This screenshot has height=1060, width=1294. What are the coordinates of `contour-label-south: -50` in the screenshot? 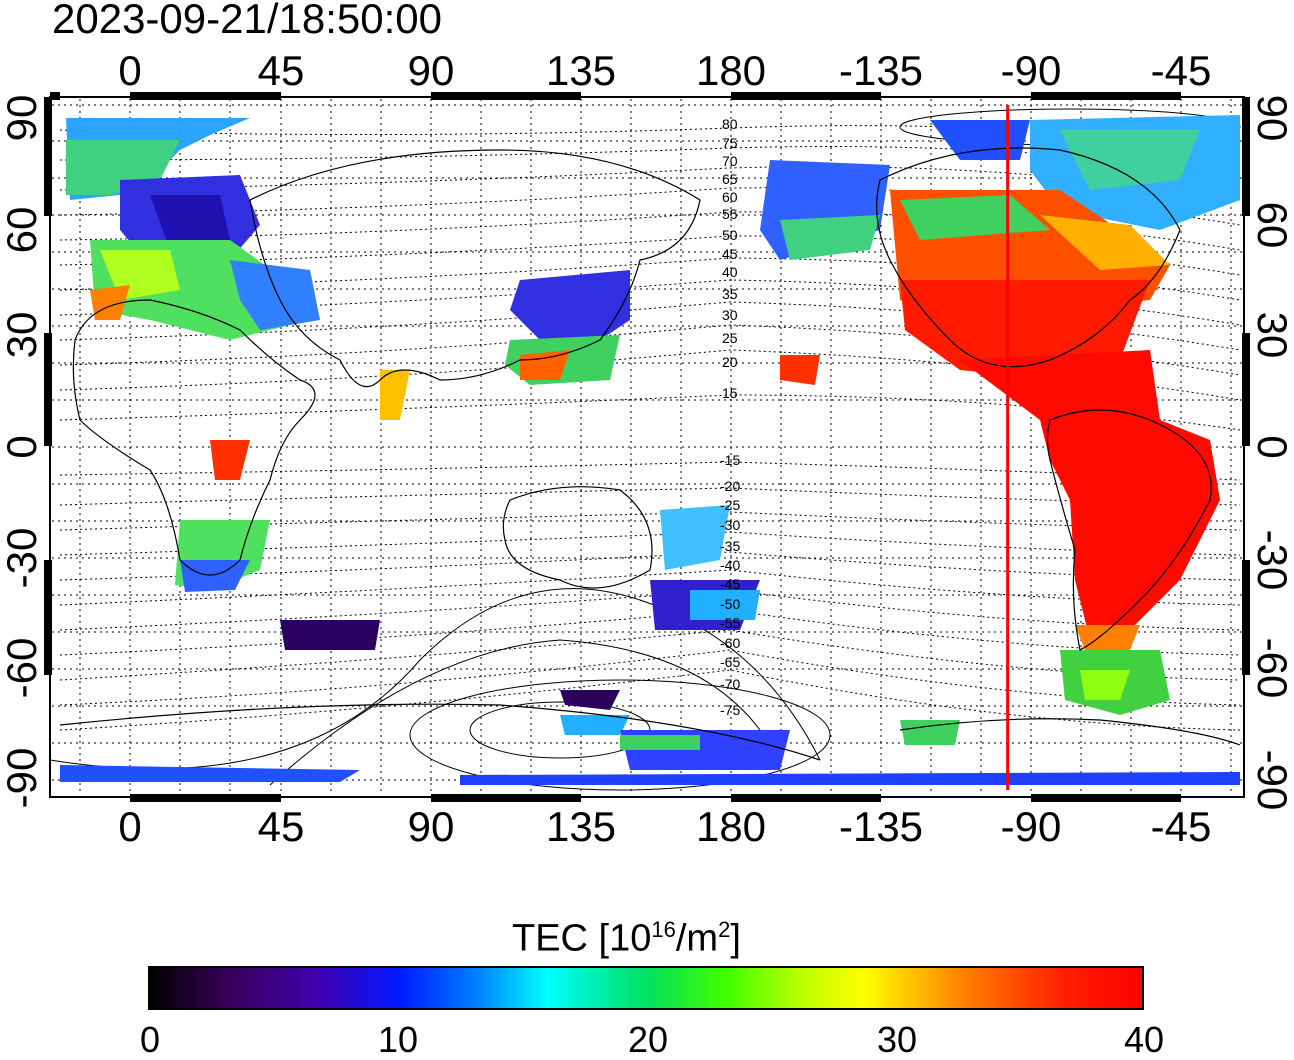 It's located at (730, 604).